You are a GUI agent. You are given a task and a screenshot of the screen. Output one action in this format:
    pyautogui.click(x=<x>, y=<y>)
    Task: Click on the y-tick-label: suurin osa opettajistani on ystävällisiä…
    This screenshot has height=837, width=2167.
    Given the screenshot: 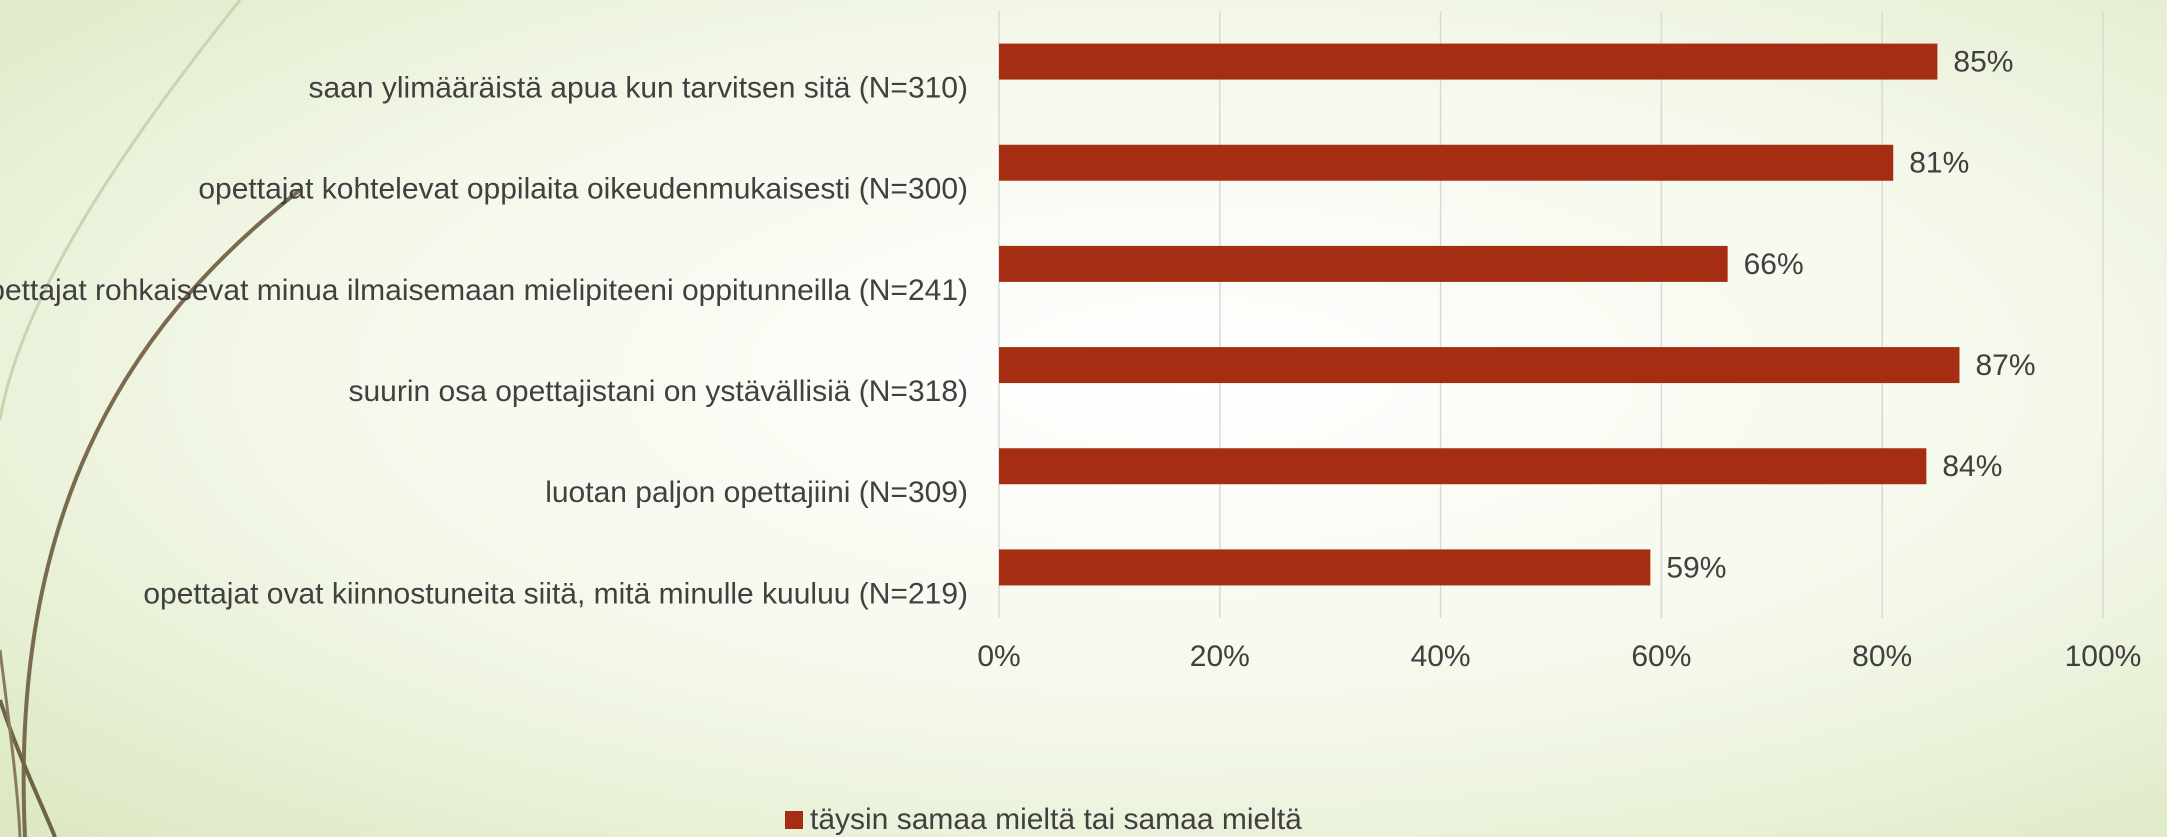 What is the action you would take?
    pyautogui.click(x=659, y=391)
    